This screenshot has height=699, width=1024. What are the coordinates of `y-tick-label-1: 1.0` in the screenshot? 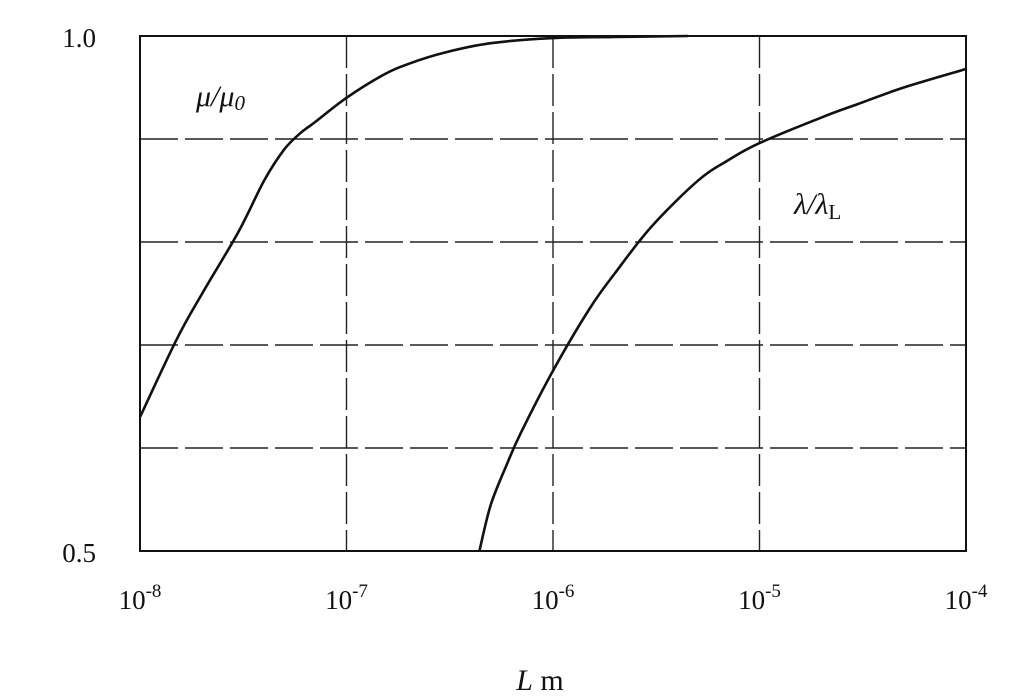 It's located at (79, 38).